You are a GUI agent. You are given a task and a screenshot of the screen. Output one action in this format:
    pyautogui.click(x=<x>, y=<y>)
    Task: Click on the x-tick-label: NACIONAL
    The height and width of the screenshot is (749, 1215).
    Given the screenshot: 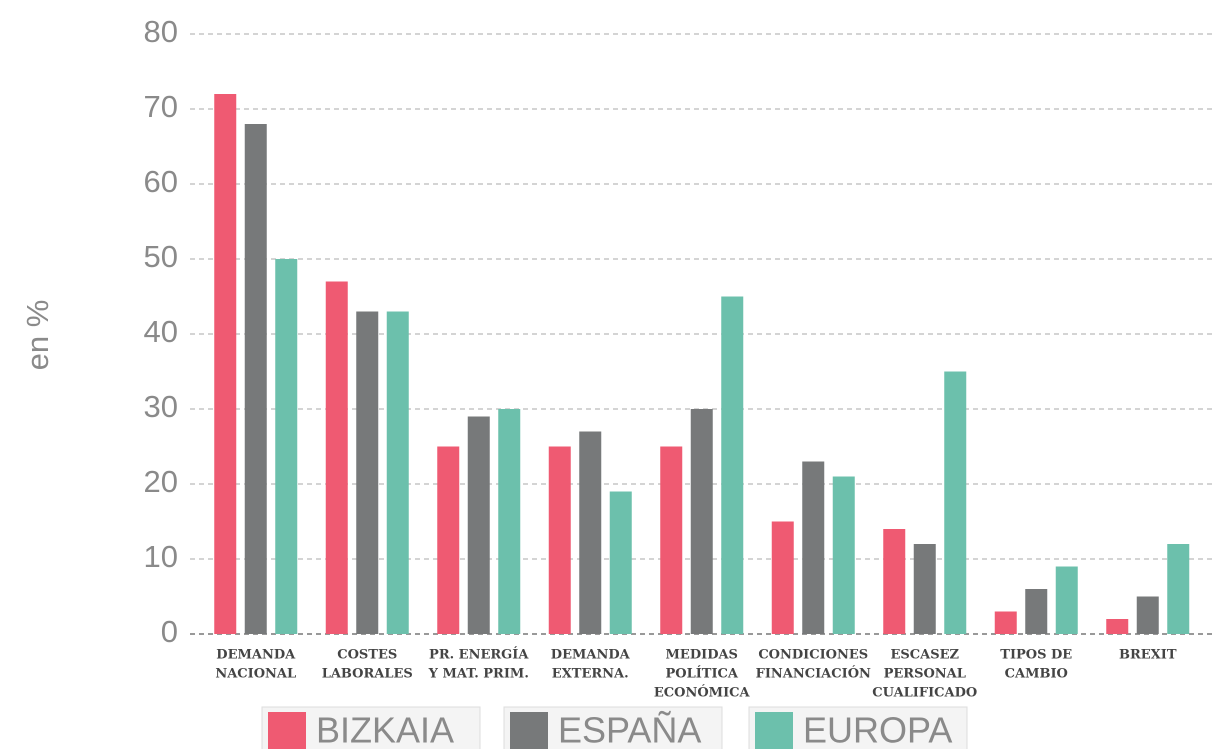 What is the action you would take?
    pyautogui.click(x=255, y=674)
    